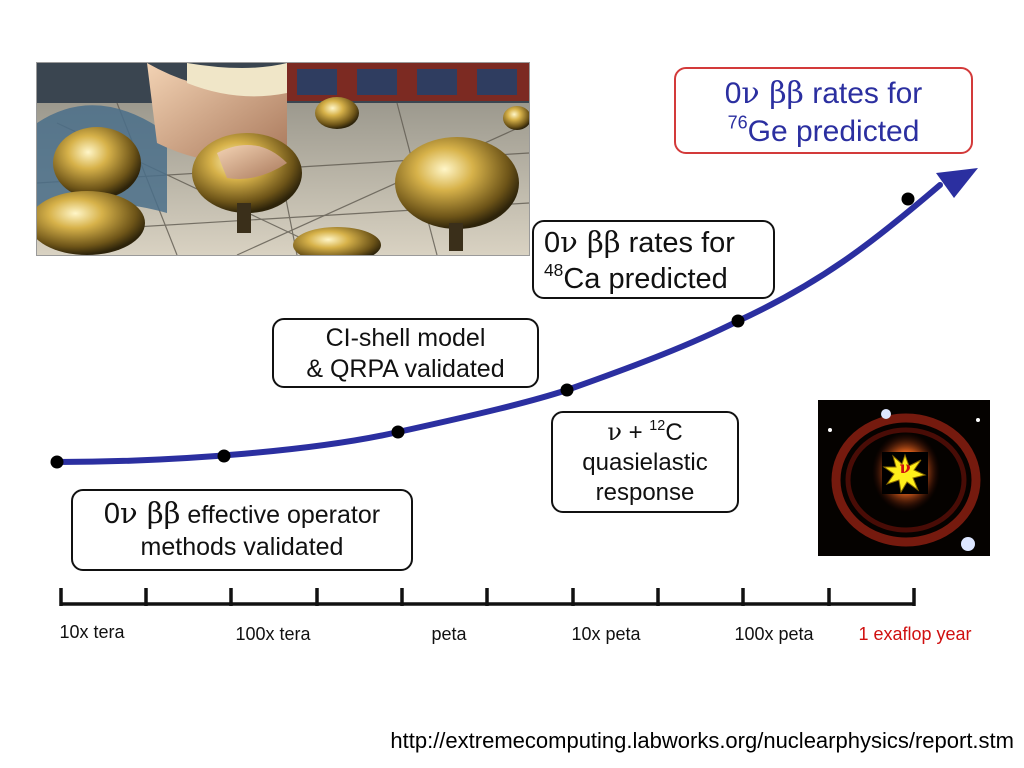 This screenshot has height=768, width=1024. I want to click on nu-callout-line3: response, so click(645, 492).